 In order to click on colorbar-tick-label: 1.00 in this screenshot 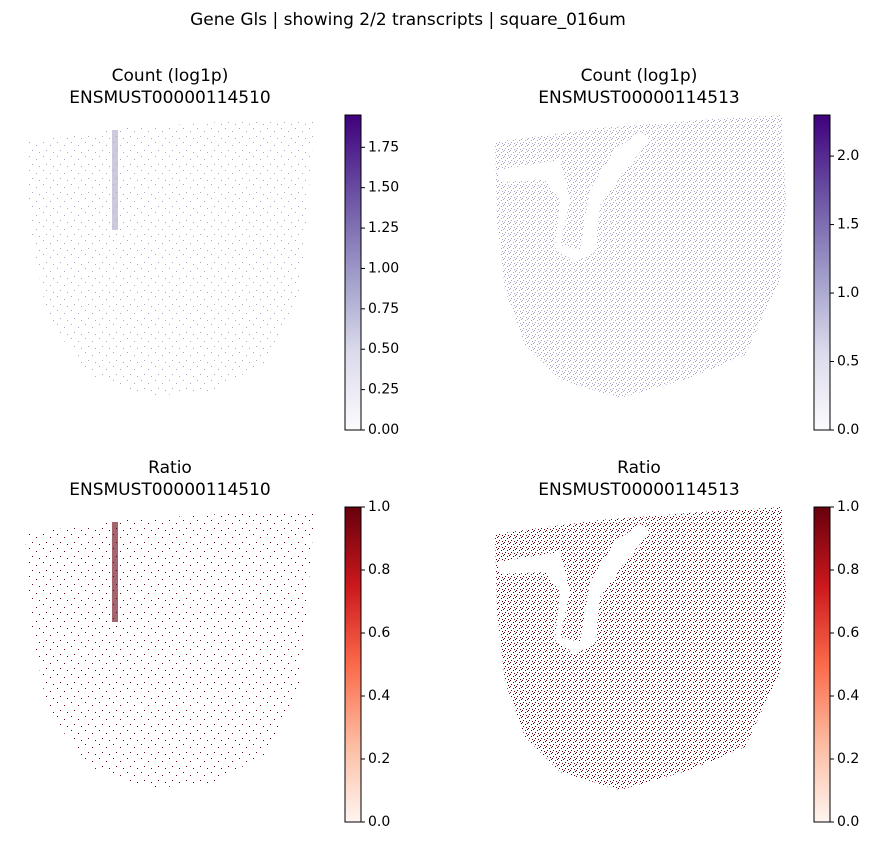, I will do `click(383, 268)`.